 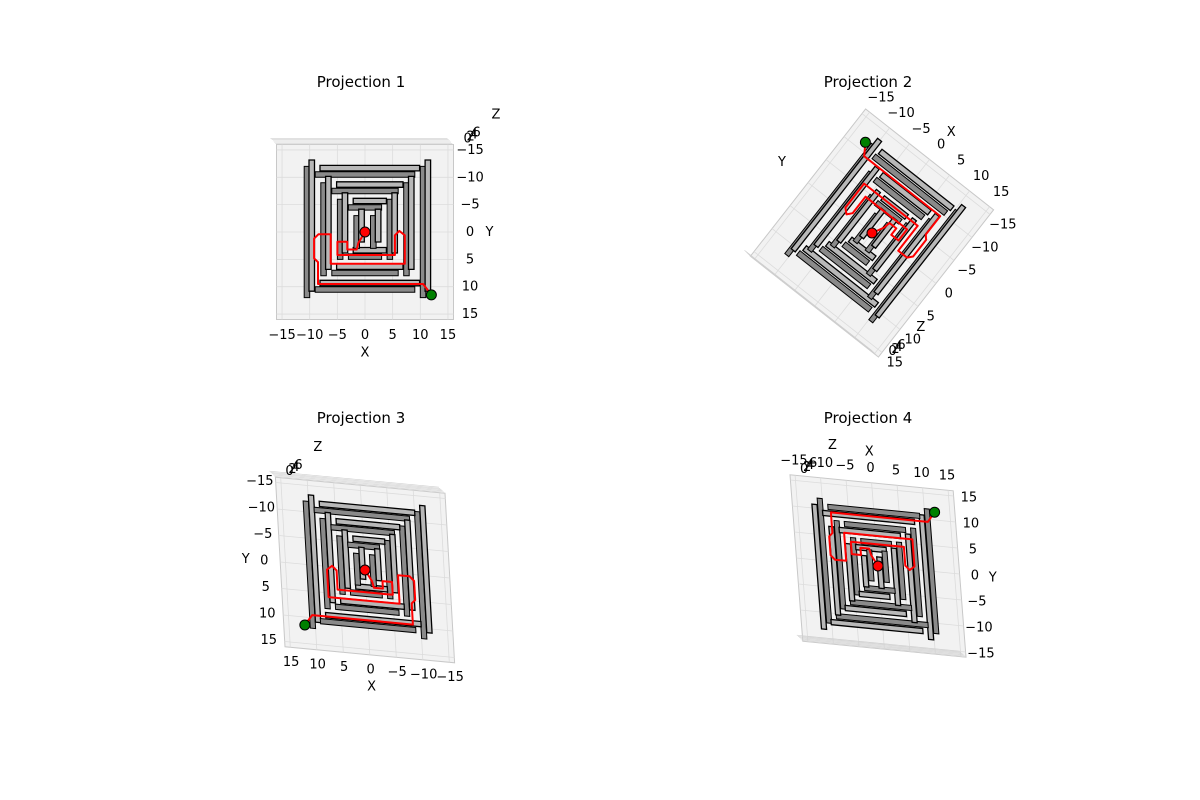 What do you see at coordinates (969, 498) in the screenshot?
I see `y-tick-label: 15` at bounding box center [969, 498].